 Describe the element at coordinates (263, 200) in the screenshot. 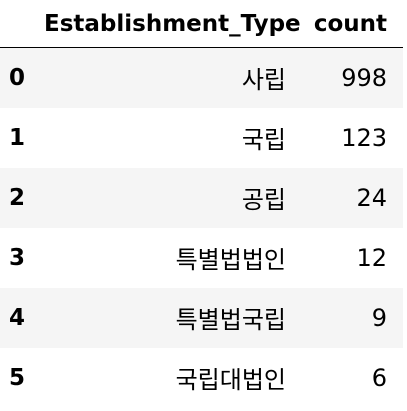

I see `establishment-type-cell: 공립` at that location.